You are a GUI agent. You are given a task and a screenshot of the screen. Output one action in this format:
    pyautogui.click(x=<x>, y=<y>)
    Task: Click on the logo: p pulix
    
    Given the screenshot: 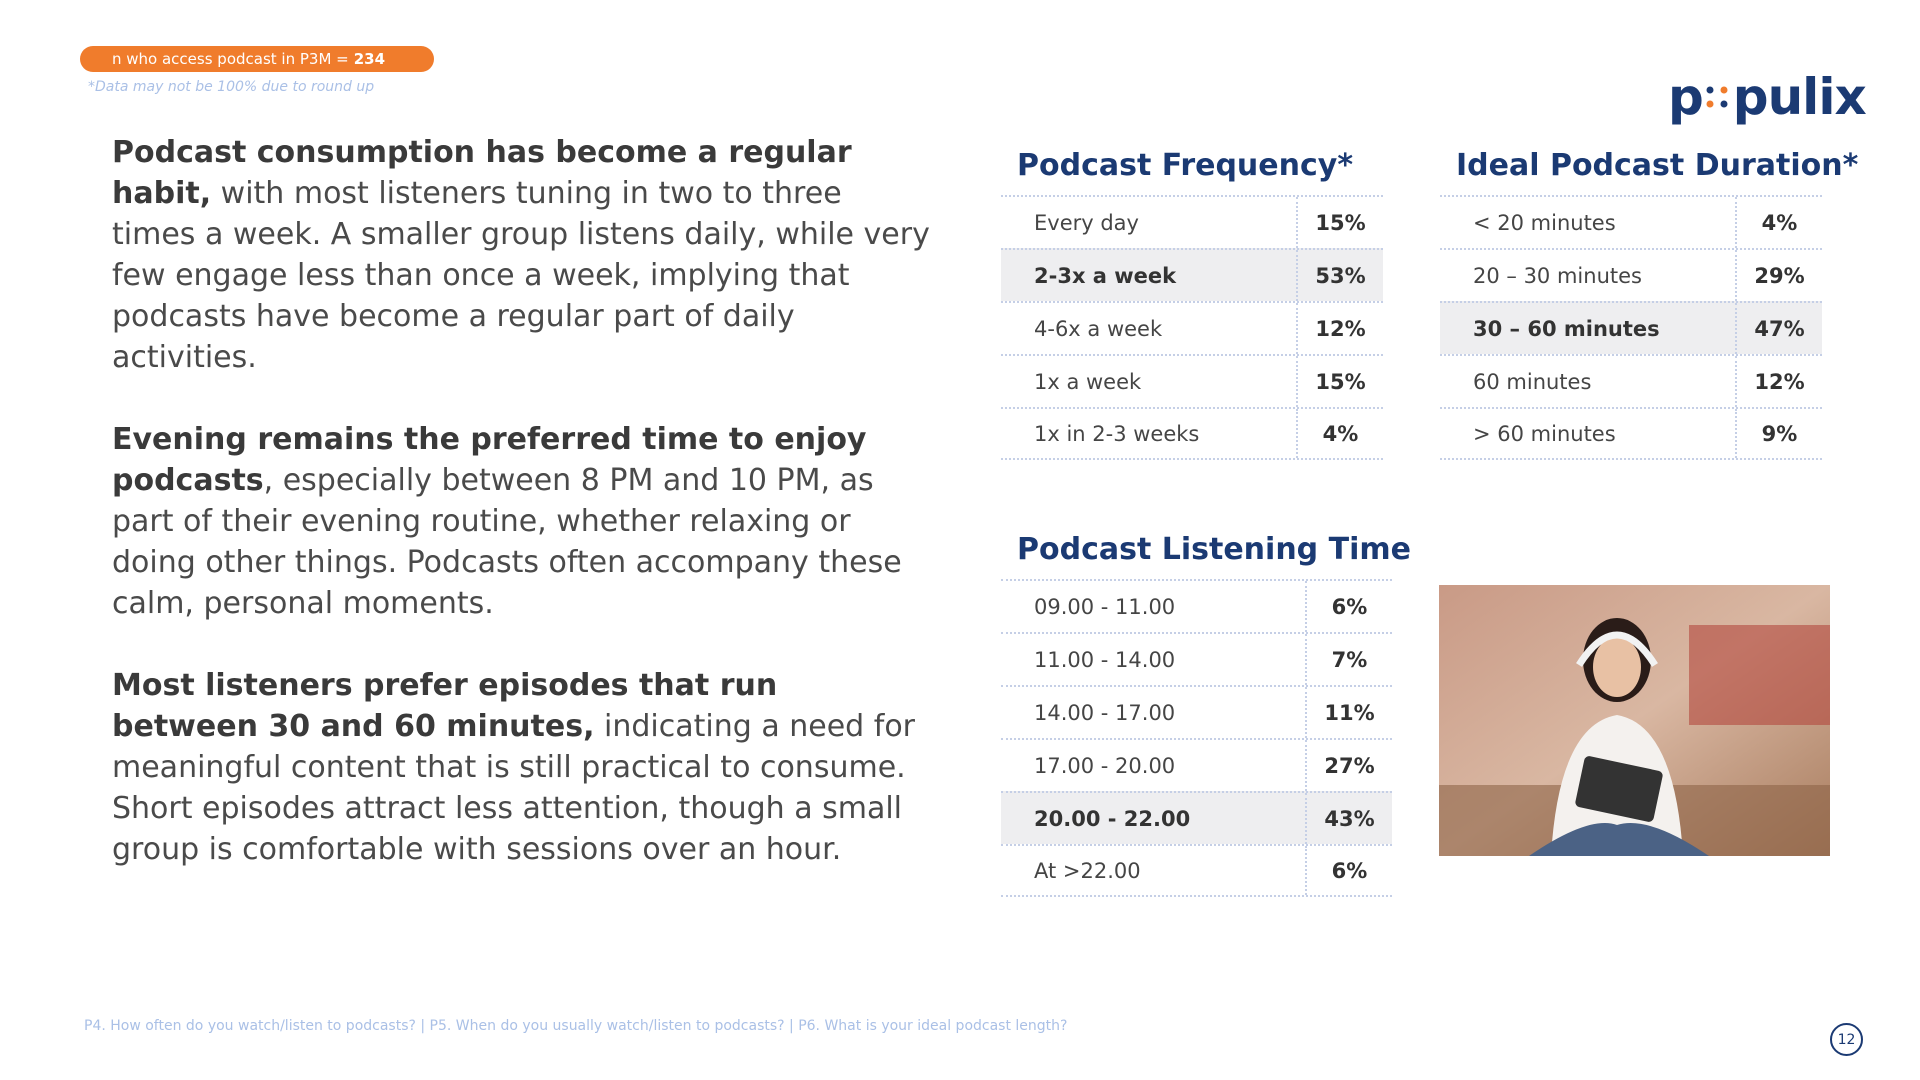 What is the action you would take?
    pyautogui.click(x=1767, y=97)
    